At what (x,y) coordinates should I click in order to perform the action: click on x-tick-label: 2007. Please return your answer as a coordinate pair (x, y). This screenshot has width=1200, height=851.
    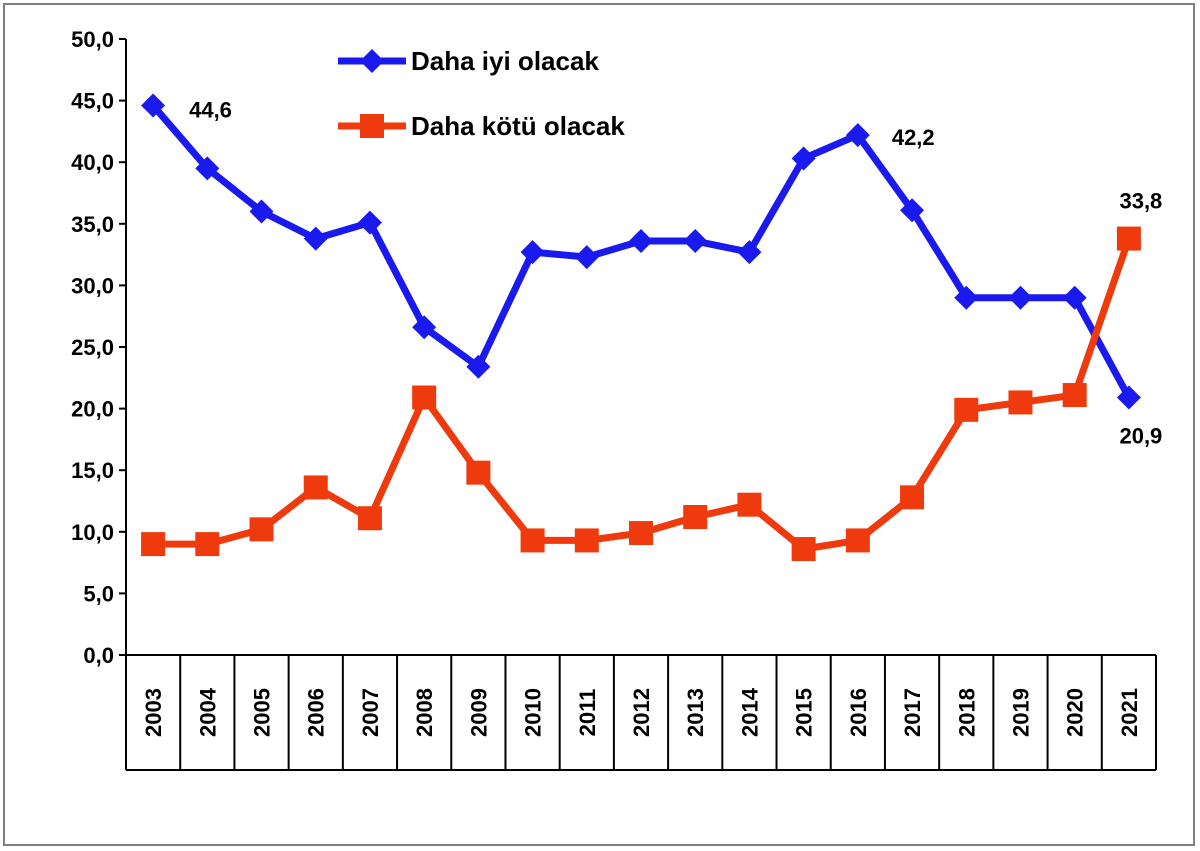
    Looking at the image, I should click on (370, 712).